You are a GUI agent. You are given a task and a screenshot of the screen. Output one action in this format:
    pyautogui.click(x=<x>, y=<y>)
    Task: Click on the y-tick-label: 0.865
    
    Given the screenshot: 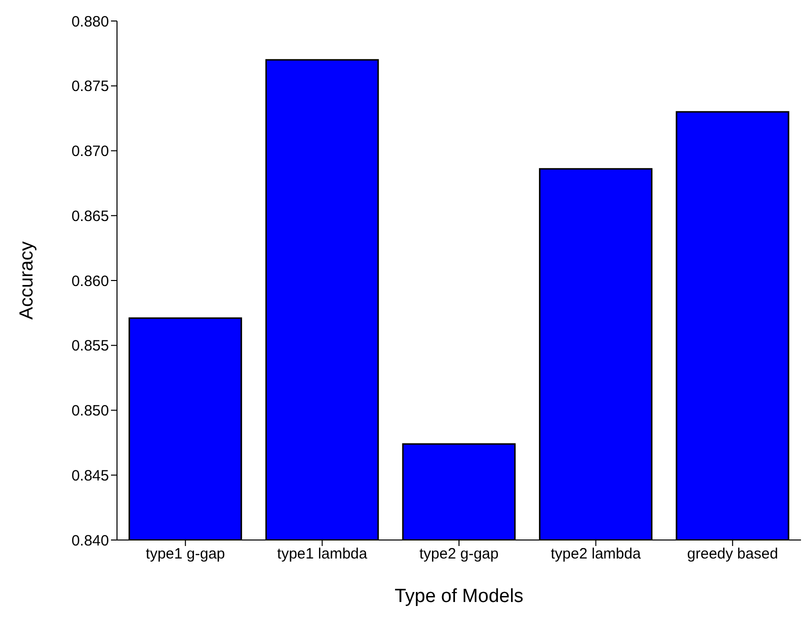 What is the action you would take?
    pyautogui.click(x=90, y=216)
    